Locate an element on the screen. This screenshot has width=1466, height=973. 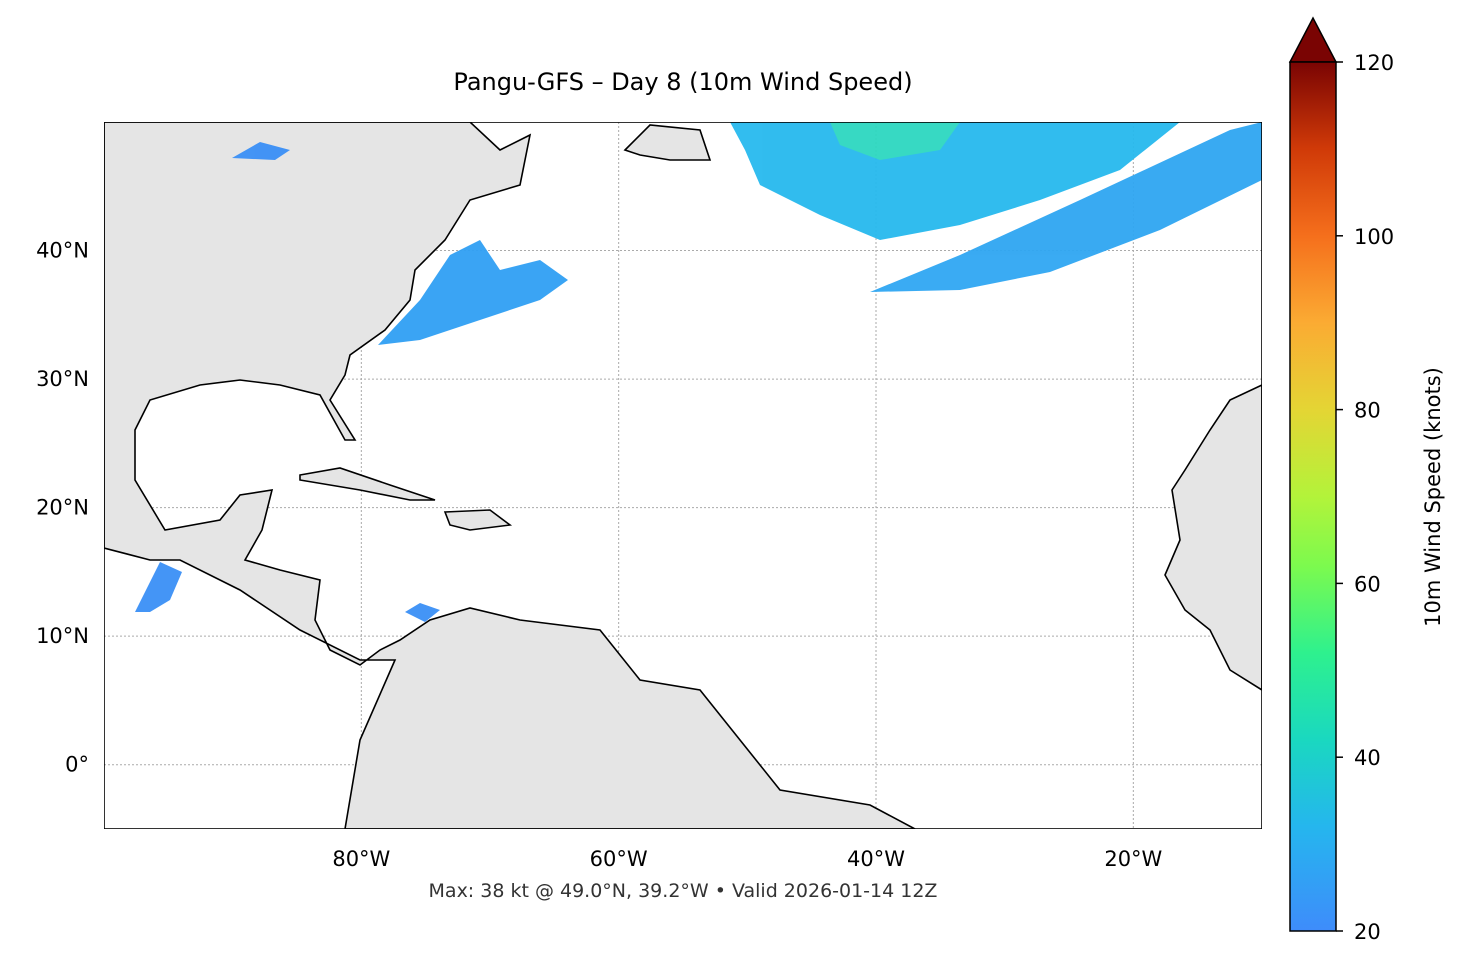
colorbar-extend is located at coordinates (1313, 39).